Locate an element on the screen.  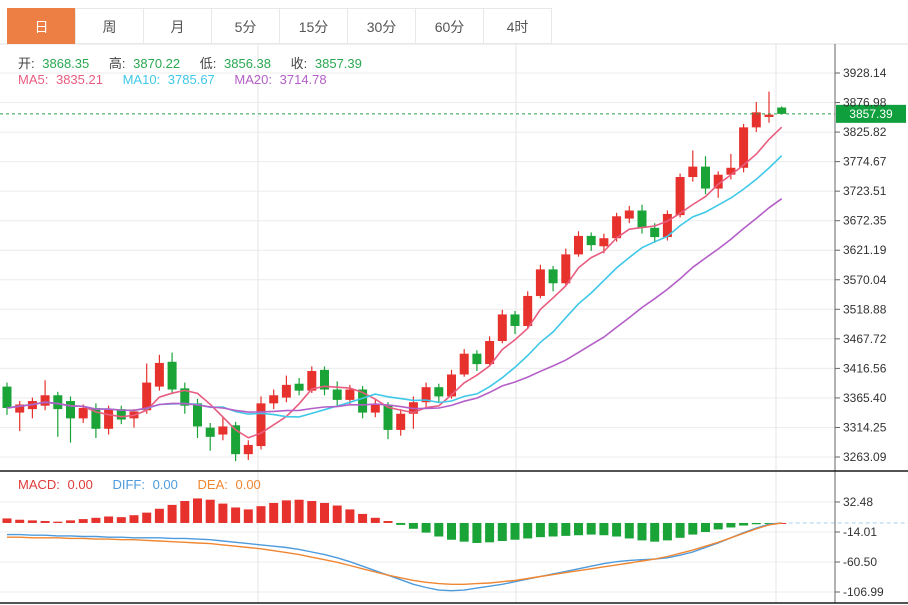
timeframe-tab-4h: 4时 is located at coordinates (517, 26).